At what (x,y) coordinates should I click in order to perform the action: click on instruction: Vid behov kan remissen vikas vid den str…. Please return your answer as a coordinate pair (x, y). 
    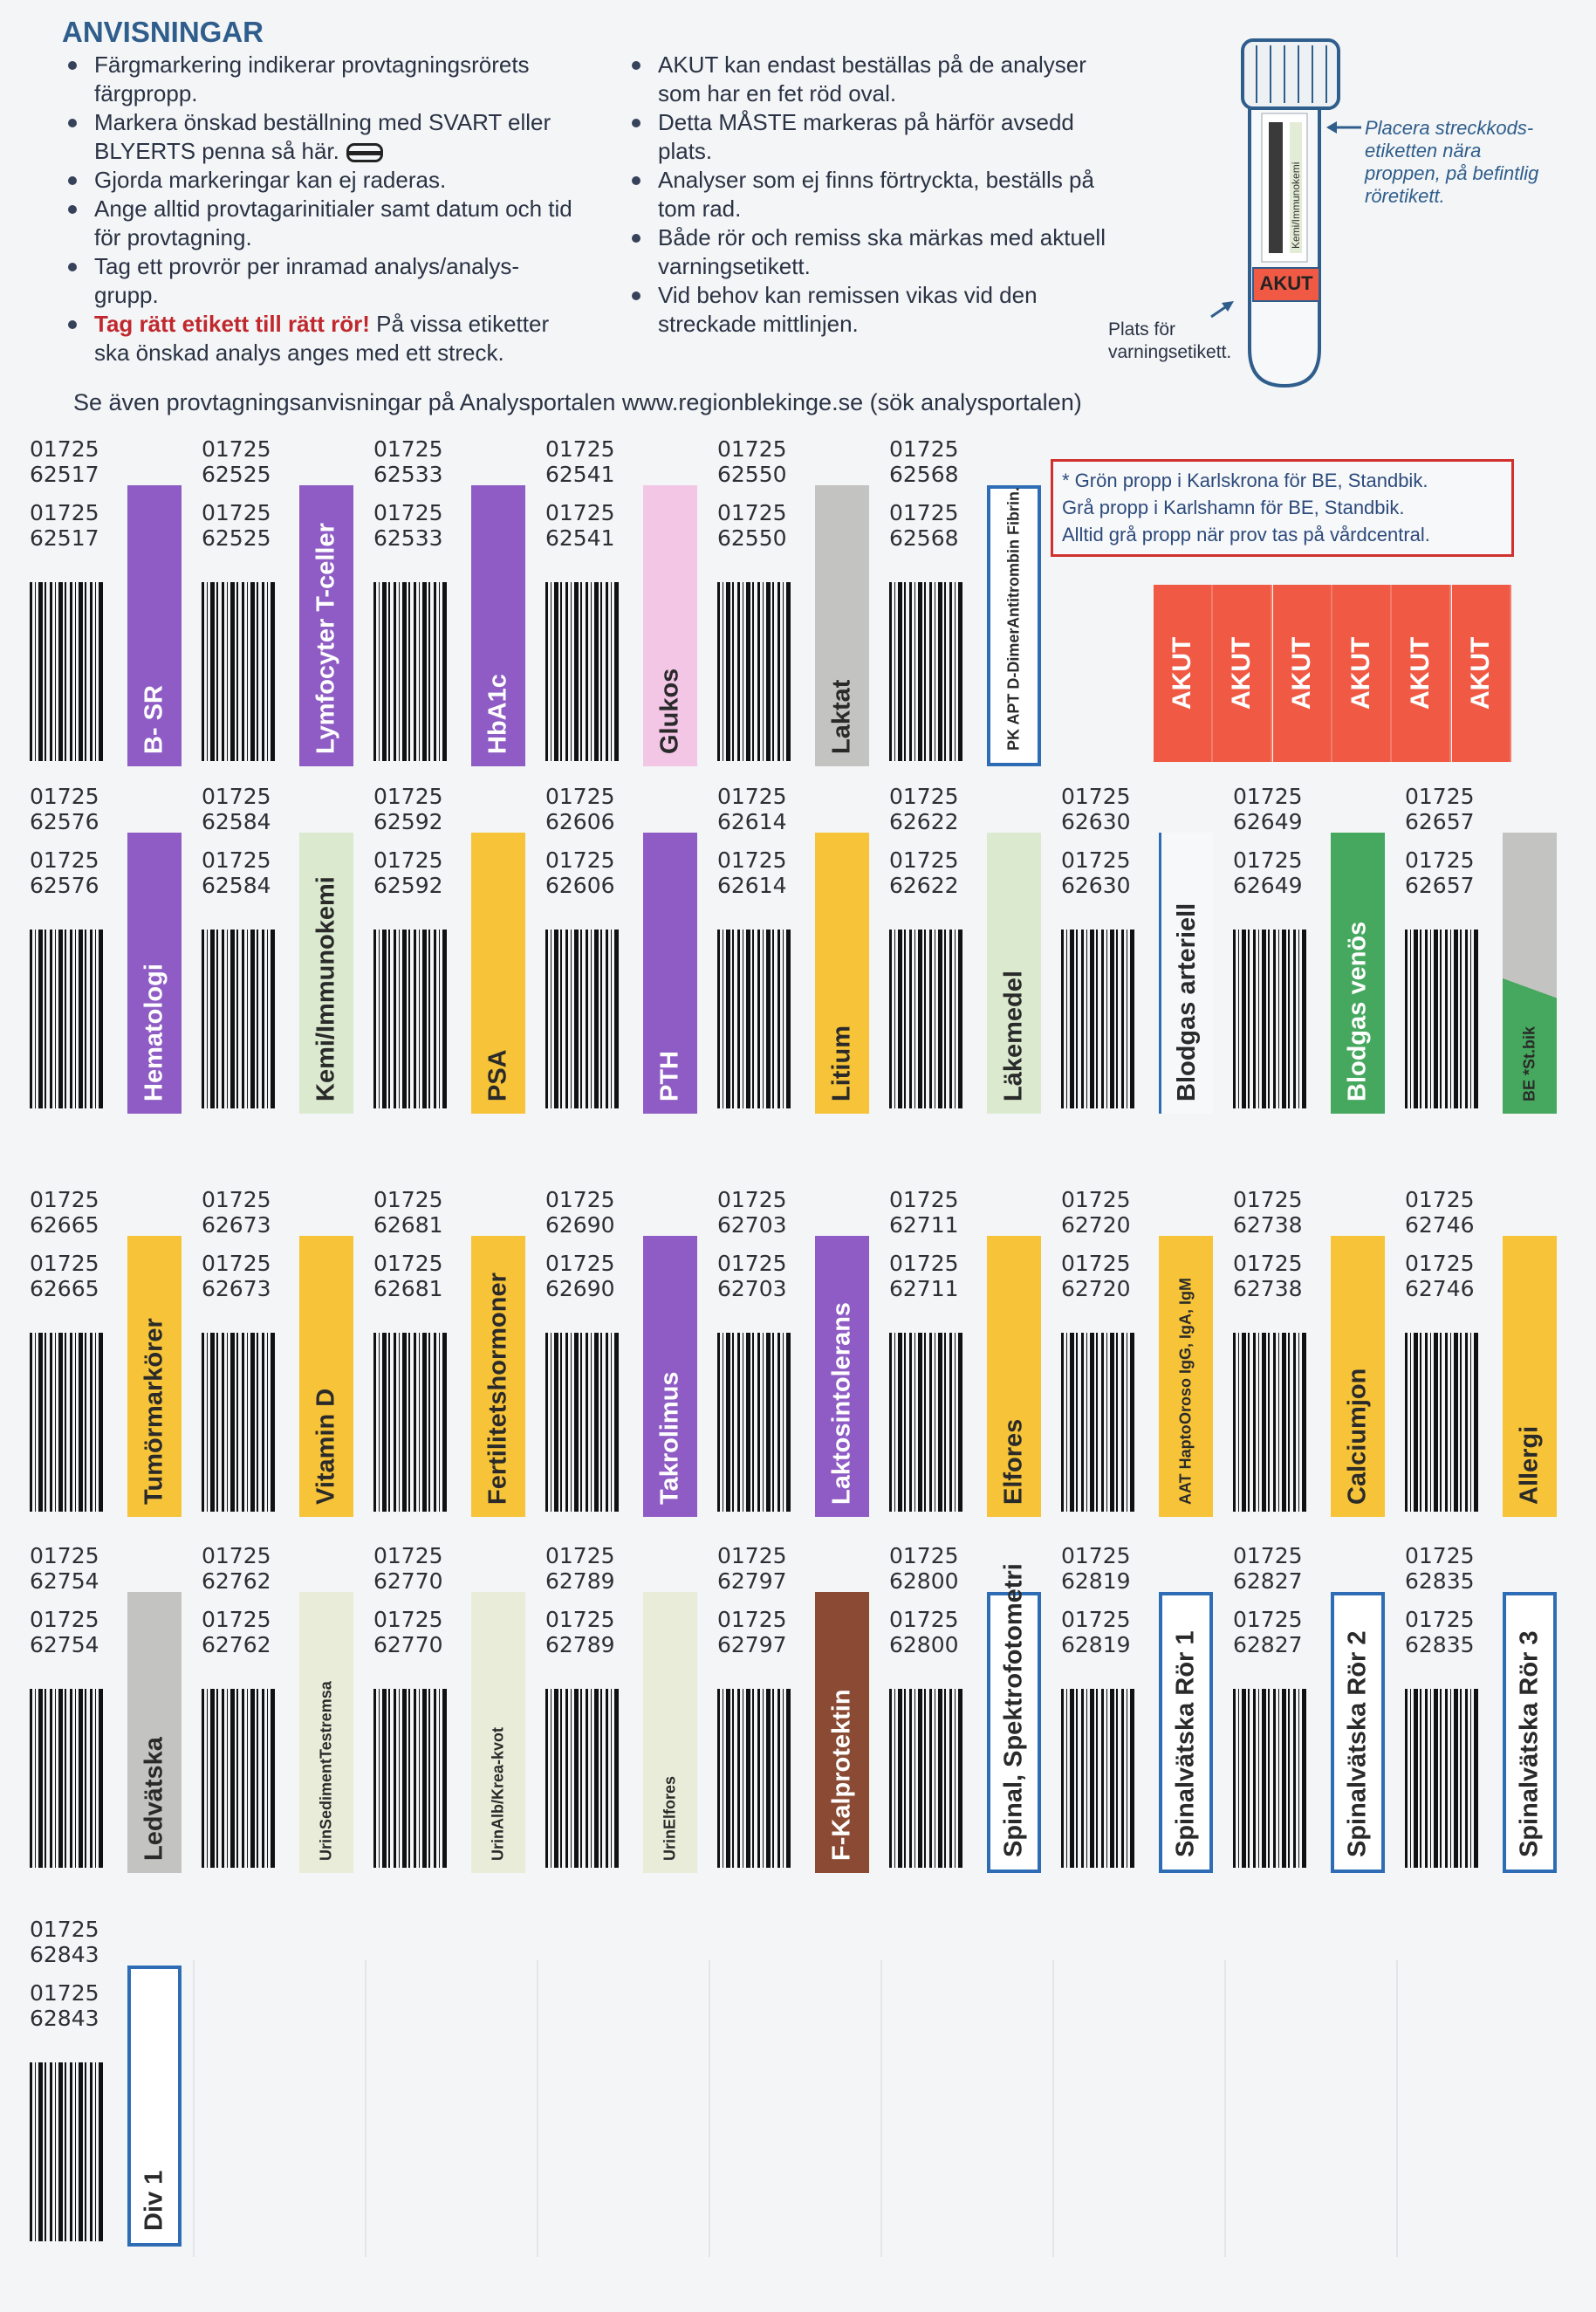
    Looking at the image, I should click on (880, 310).